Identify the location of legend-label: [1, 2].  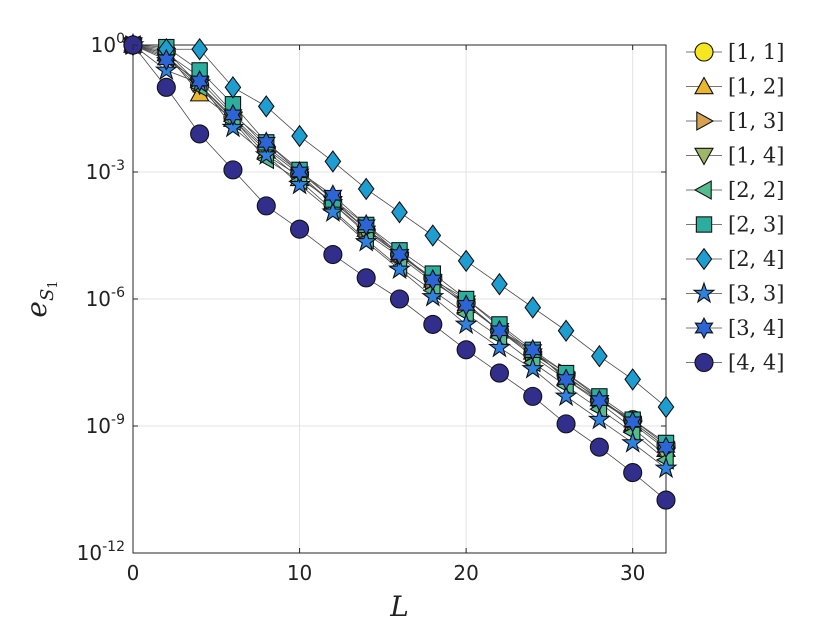
(756, 87).